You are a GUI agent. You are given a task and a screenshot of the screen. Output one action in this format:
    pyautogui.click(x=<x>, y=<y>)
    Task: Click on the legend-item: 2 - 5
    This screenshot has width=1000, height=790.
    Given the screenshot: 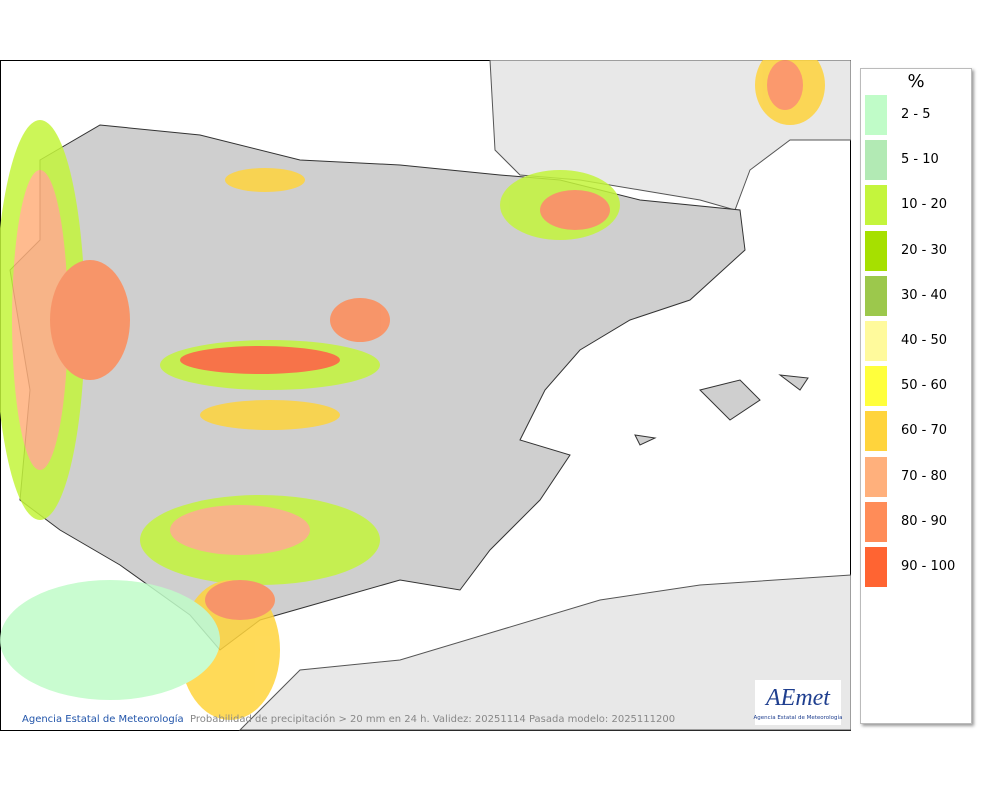 What is the action you would take?
    pyautogui.click(x=917, y=115)
    